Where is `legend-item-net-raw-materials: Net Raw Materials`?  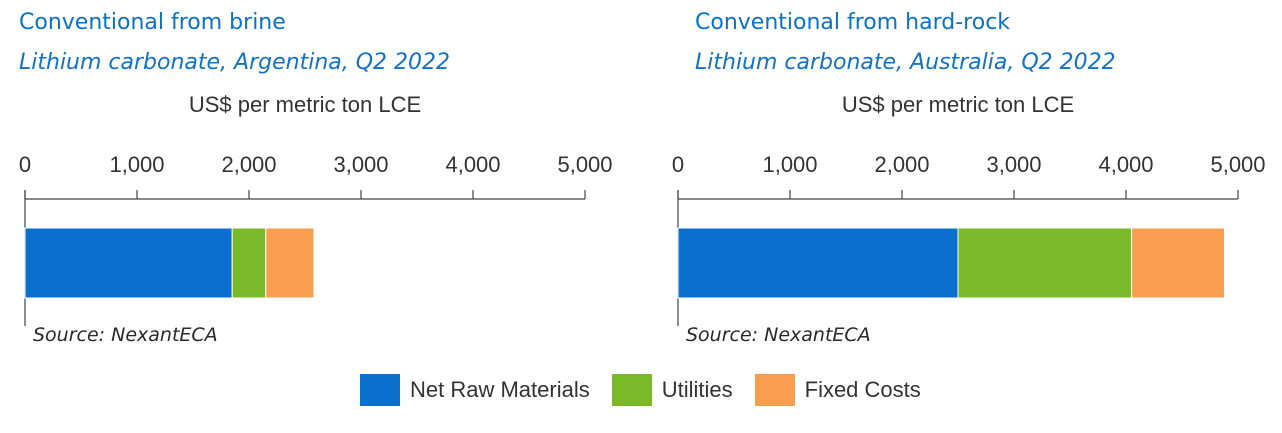 legend-item-net-raw-materials: Net Raw Materials is located at coordinates (475, 390).